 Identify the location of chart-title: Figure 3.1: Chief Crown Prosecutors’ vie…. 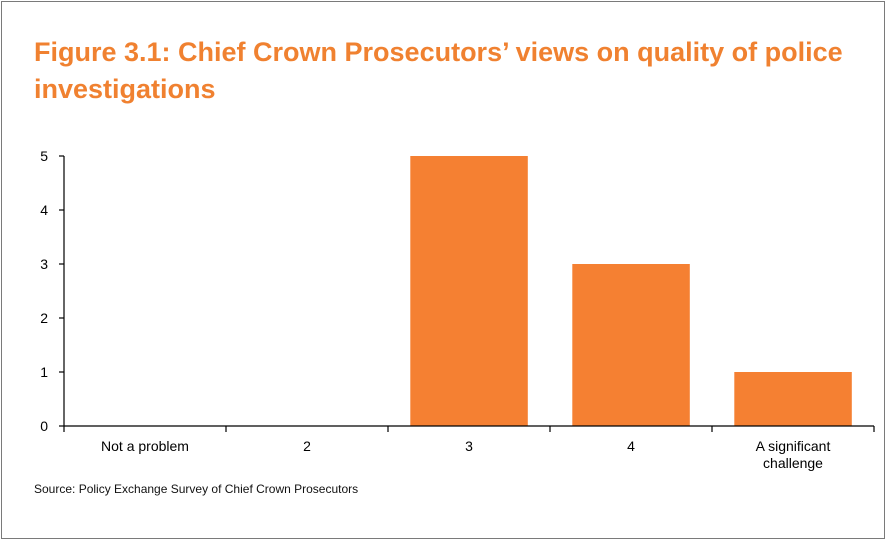
(438, 70).